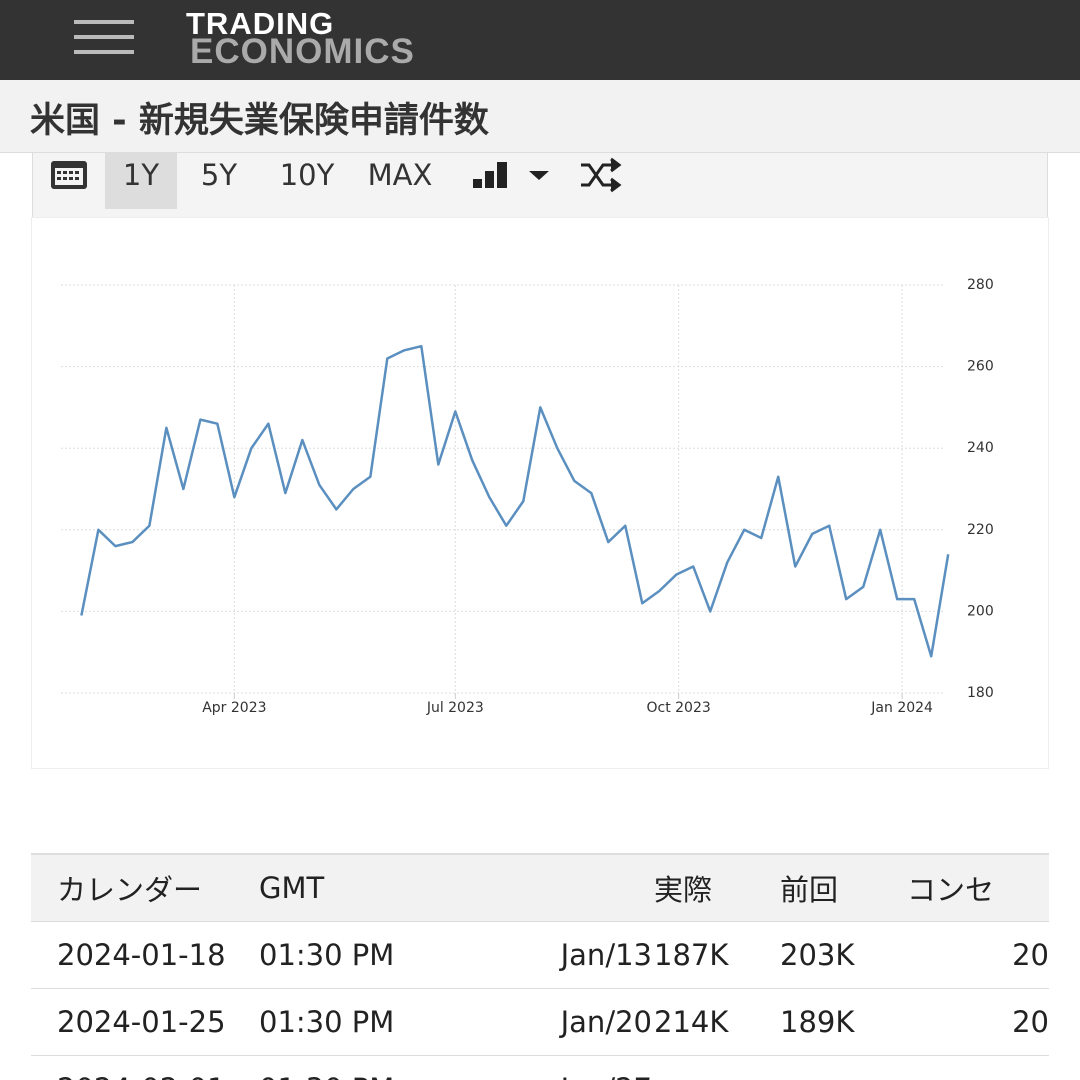 The width and height of the screenshot is (1080, 1080). I want to click on table-cell: 2024-01-18, so click(144, 955).